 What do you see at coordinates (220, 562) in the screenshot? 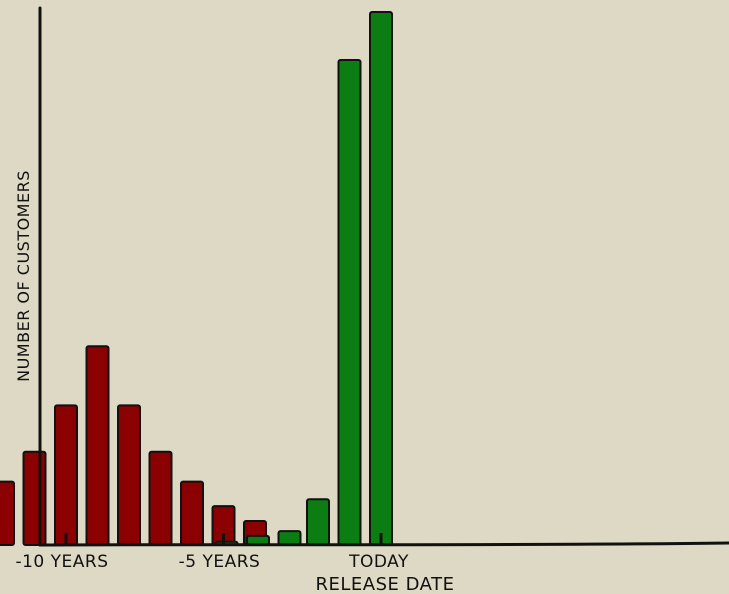
I see `x-tick-label: -5 YEARS` at bounding box center [220, 562].